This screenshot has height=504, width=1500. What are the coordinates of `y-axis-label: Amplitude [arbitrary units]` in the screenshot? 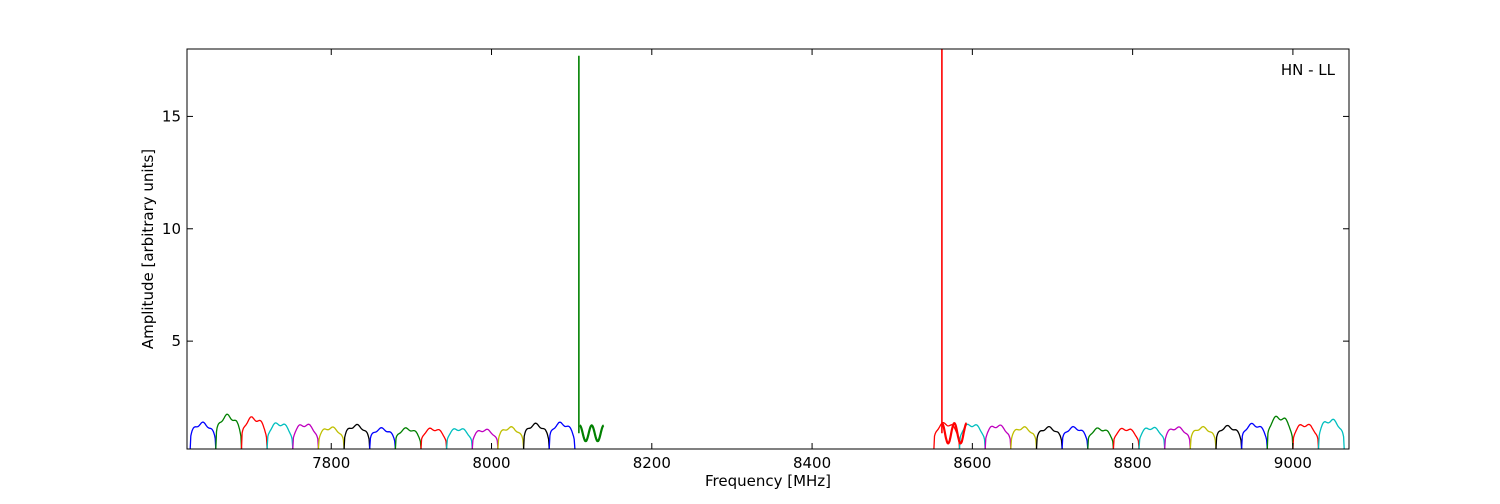 It's located at (148, 249).